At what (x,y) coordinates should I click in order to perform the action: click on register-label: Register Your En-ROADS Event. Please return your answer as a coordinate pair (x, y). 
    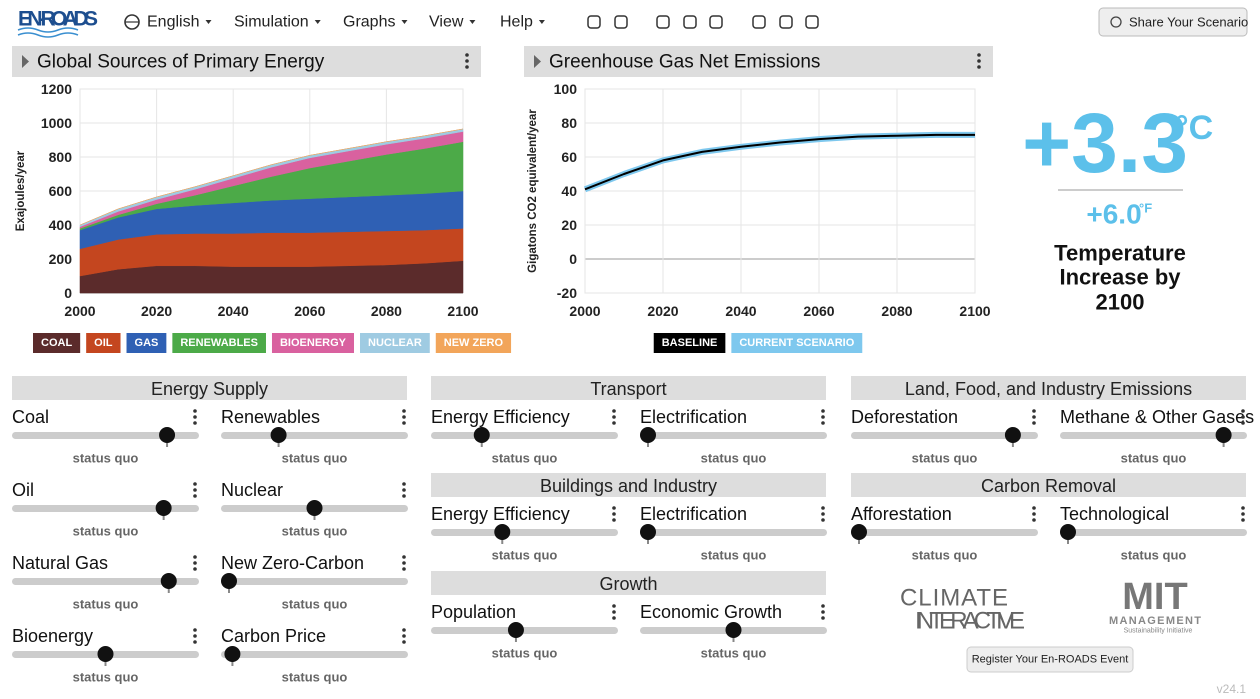
    Looking at the image, I should click on (1050, 660).